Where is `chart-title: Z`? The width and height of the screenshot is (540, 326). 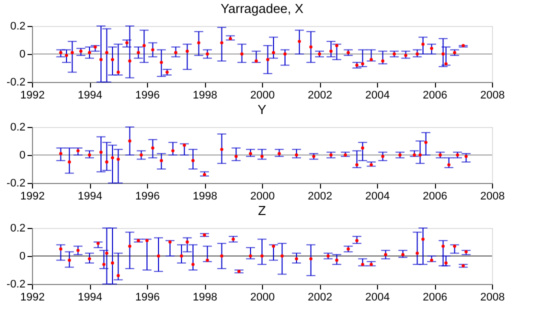
chart-title: Z is located at coordinates (262, 210).